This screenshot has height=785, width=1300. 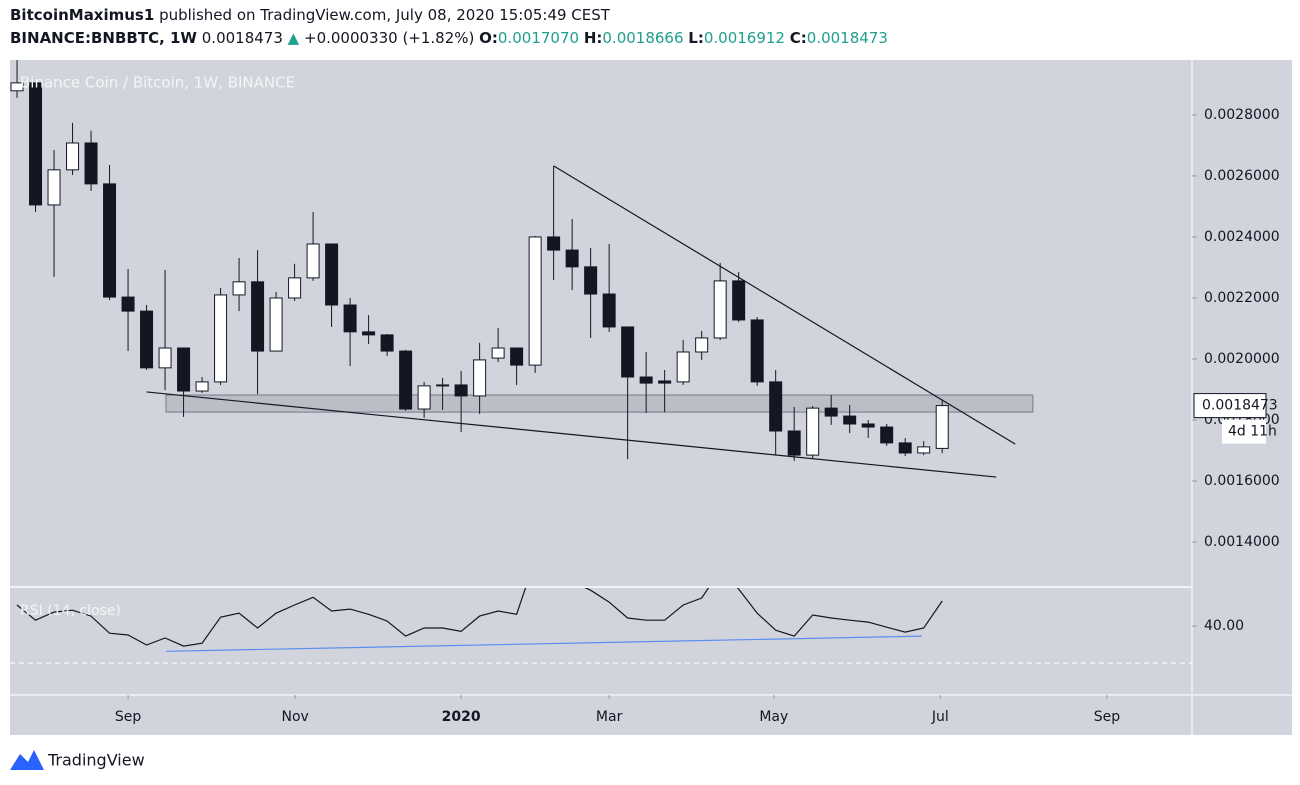 I want to click on change: +0.0000330 (+1.82%), so click(x=389, y=38).